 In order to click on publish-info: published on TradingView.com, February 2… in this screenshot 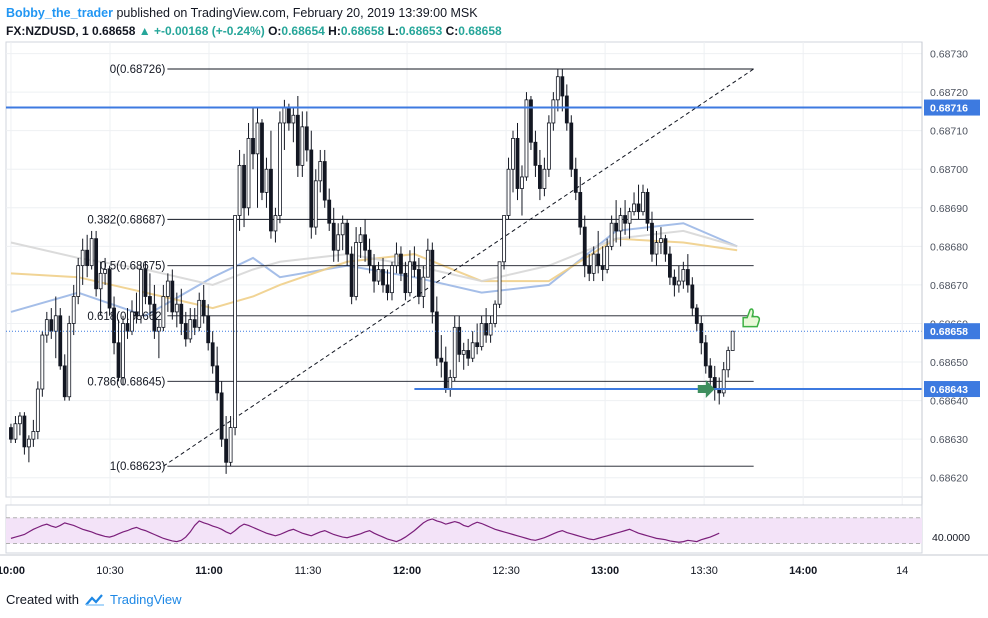, I will do `click(297, 13)`.